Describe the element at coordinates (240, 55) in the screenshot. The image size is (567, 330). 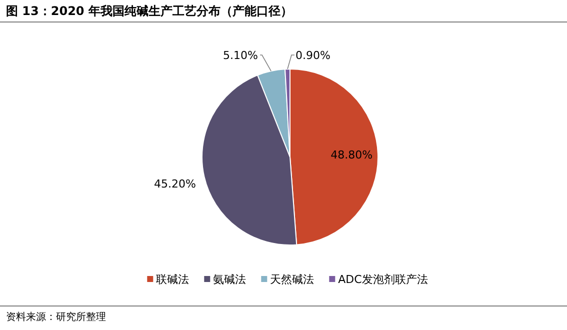
I see `data-label: 5.10%` at that location.